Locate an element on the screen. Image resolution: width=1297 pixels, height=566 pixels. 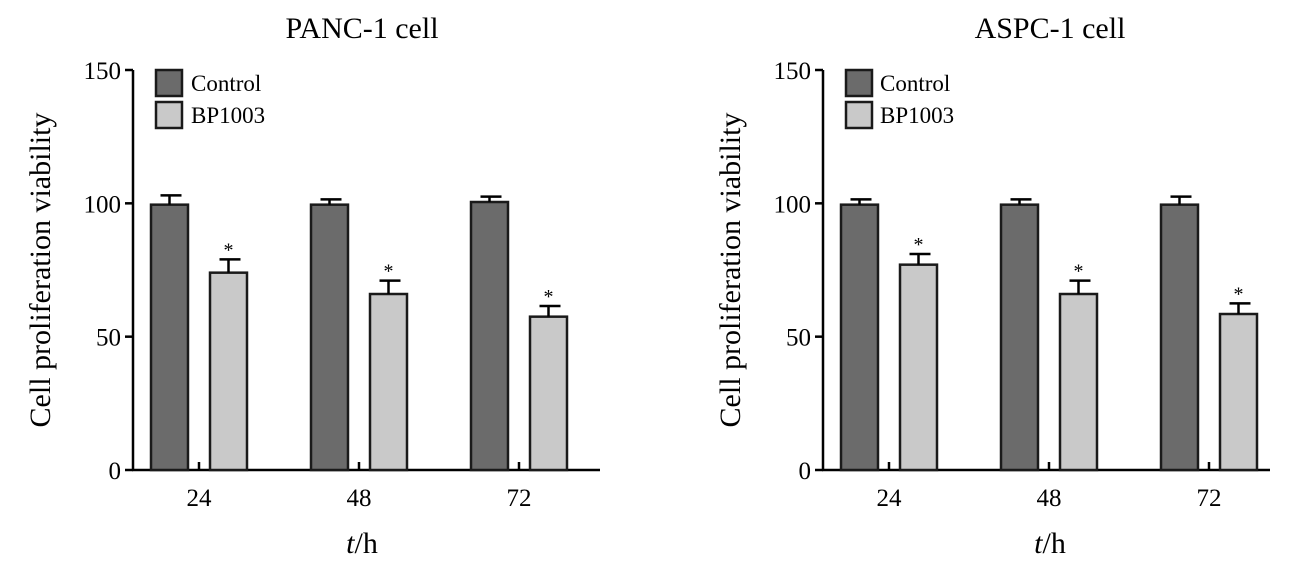
chart-title: ASPC-1 cell is located at coordinates (1050, 28).